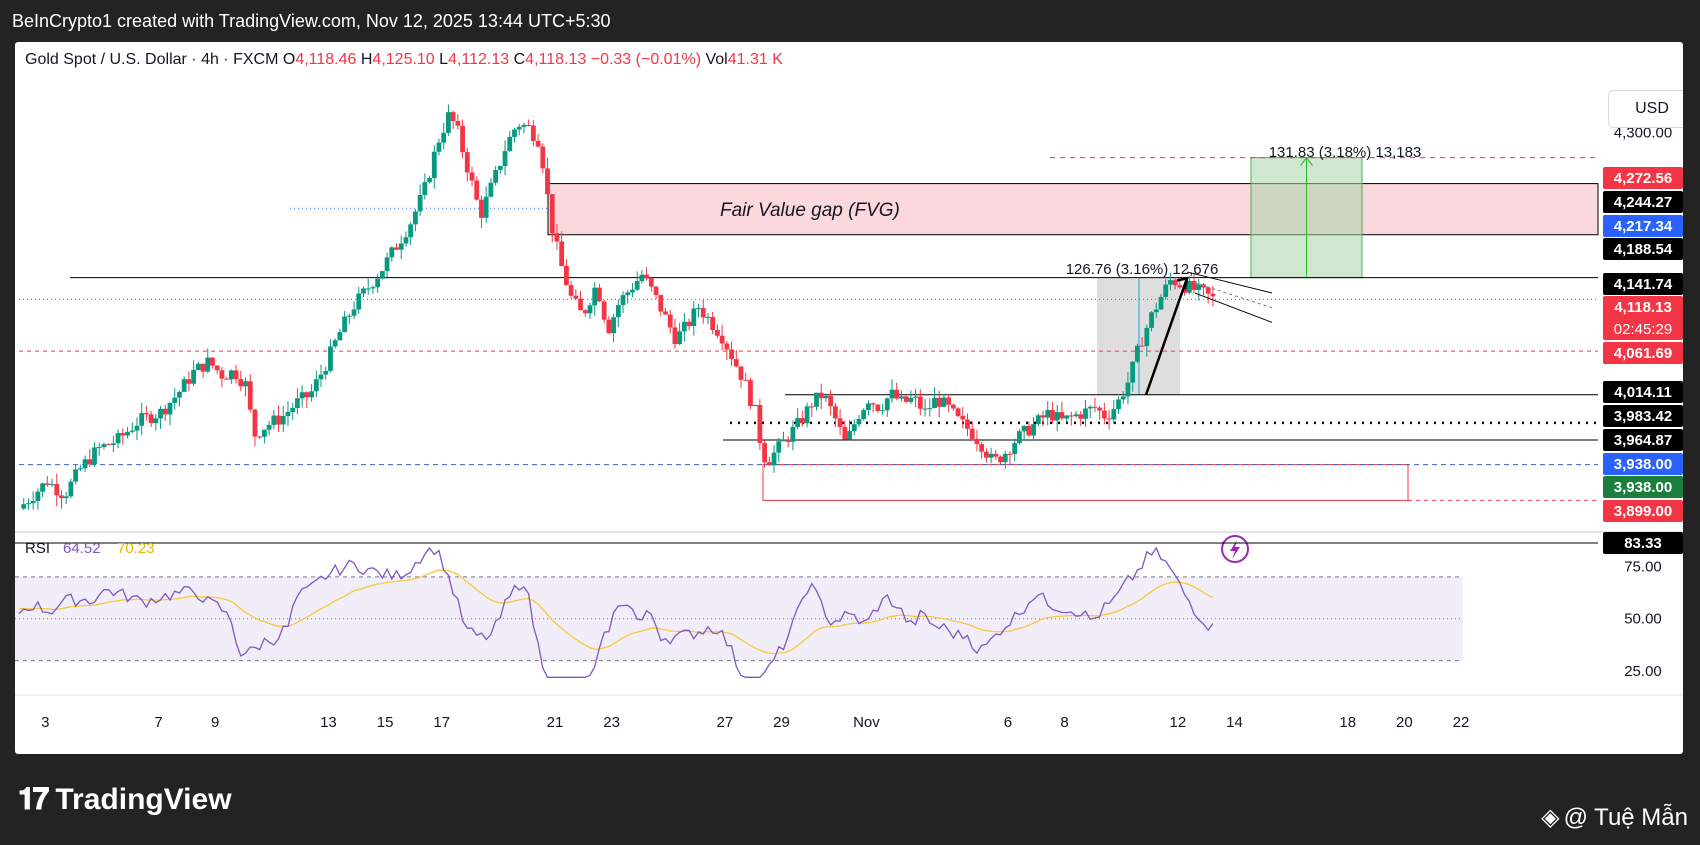 This screenshot has height=845, width=1700. Describe the element at coordinates (1643, 487) in the screenshot. I see `price-label-bg` at that location.